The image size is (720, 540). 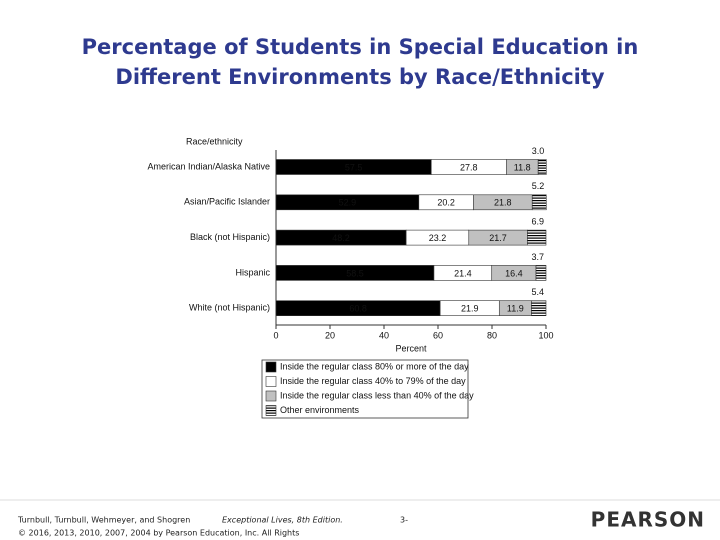 What do you see at coordinates (515, 309) in the screenshot?
I see `value-label: 11.9` at bounding box center [515, 309].